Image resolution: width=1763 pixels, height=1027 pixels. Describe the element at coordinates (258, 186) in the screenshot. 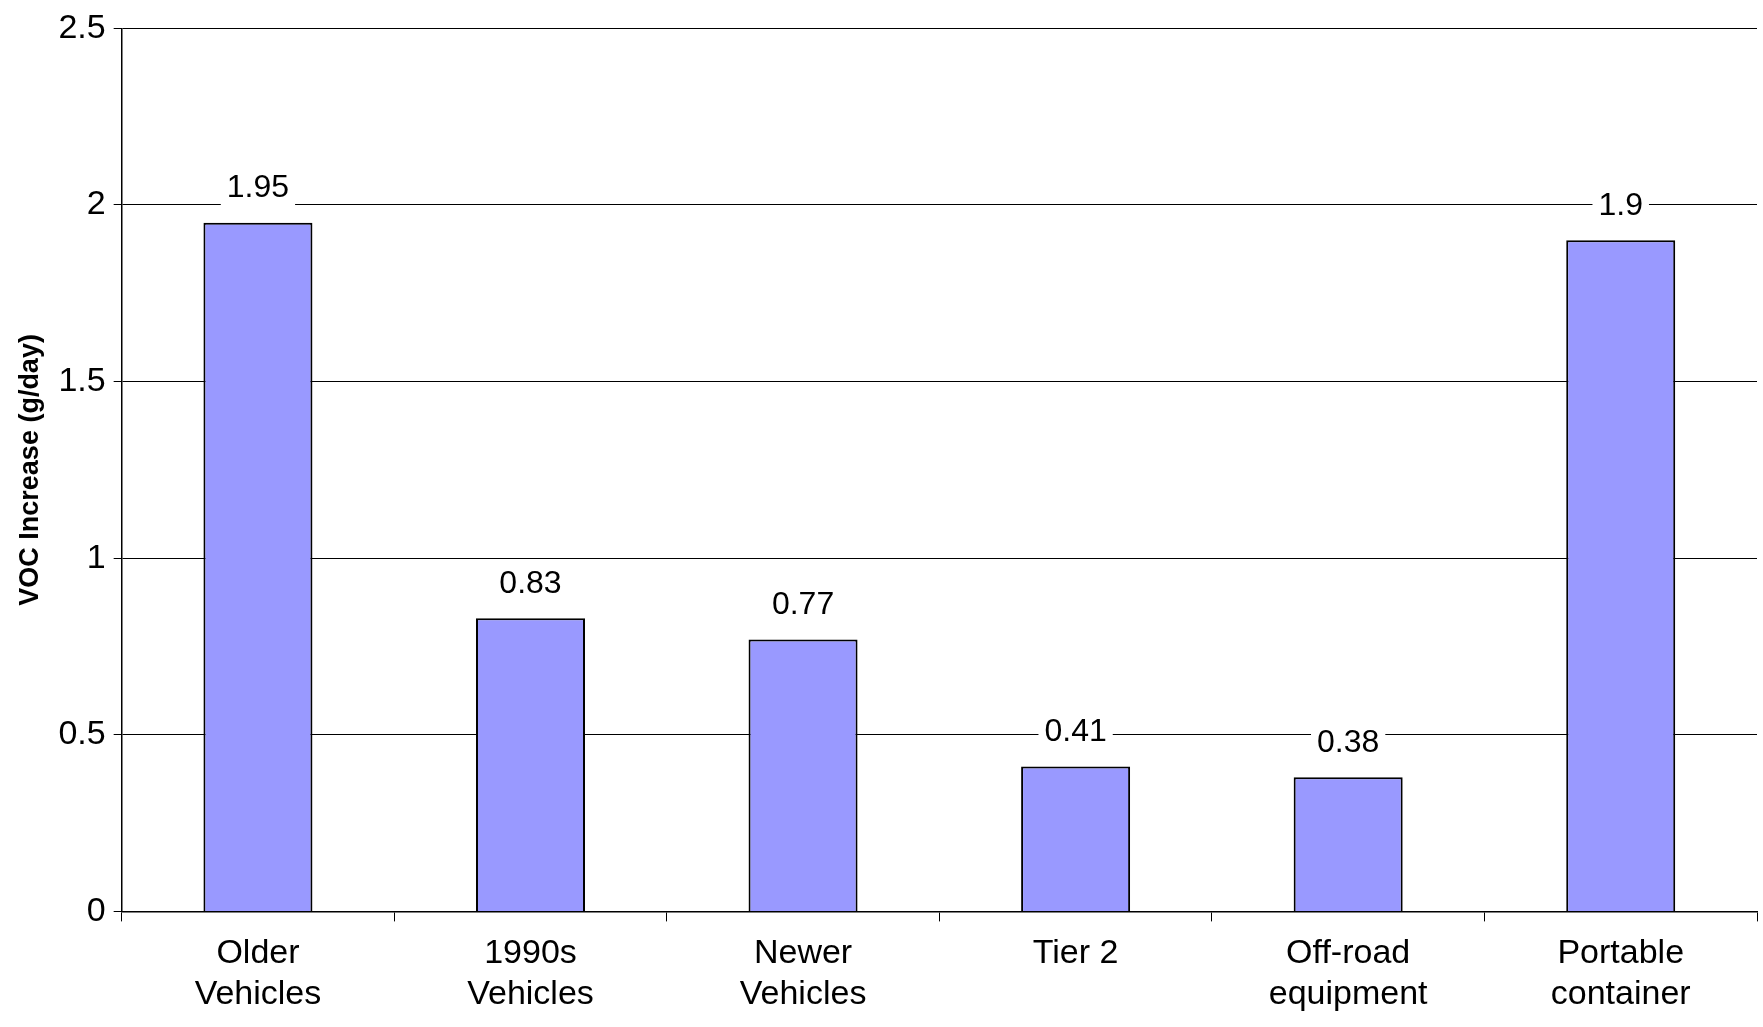

I see `data-label: 1.95` at that location.